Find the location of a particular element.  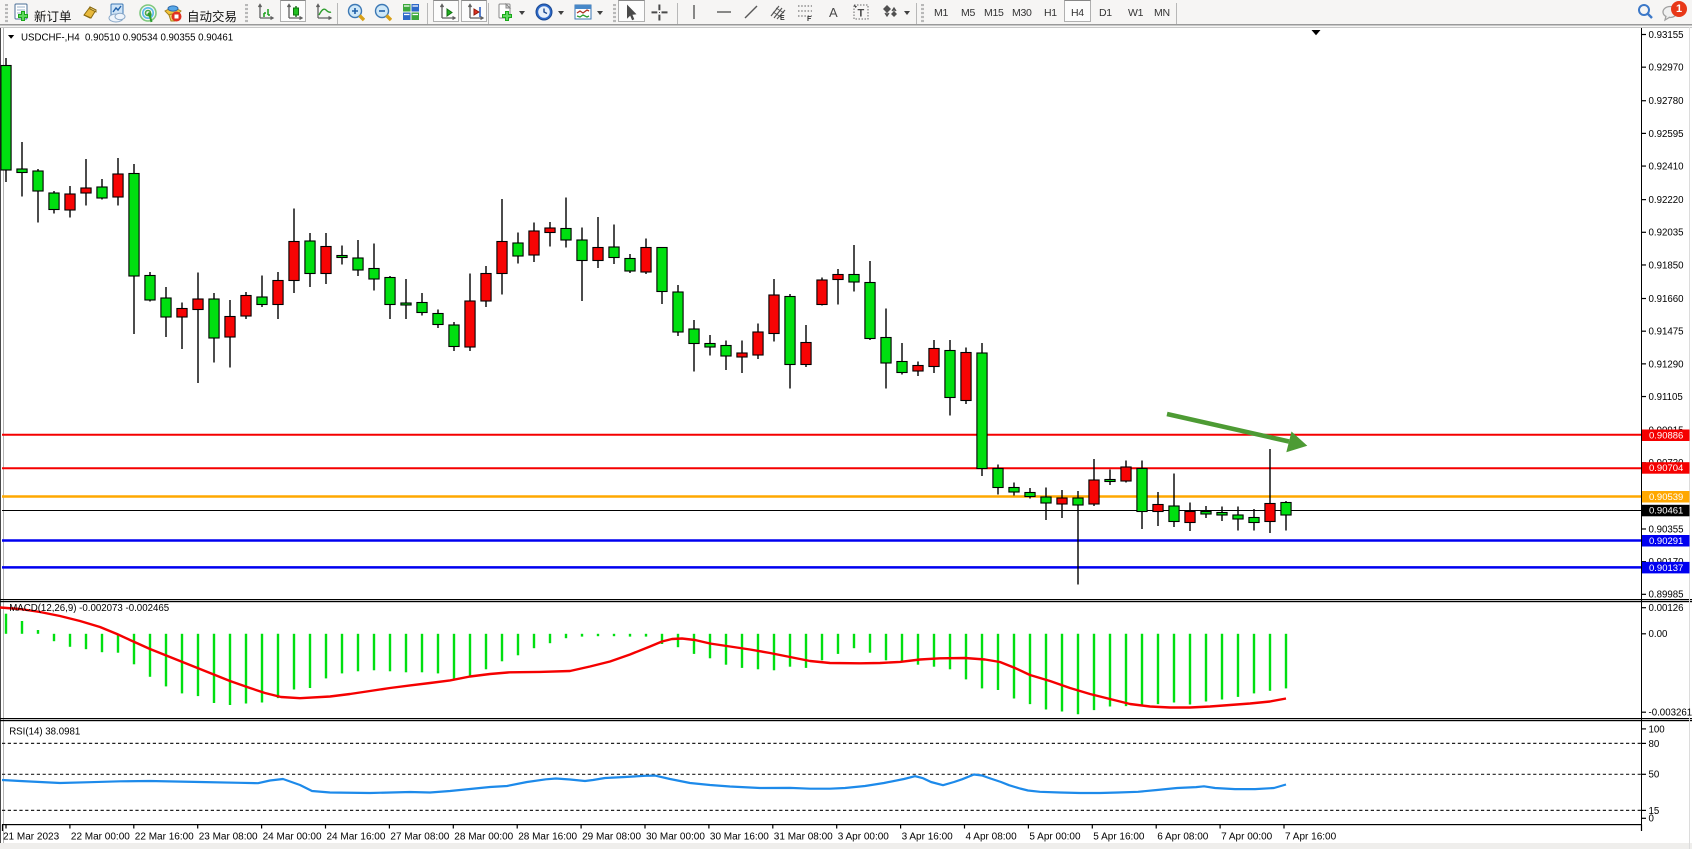

svg-text: 5 Apr 16:00 is located at coordinates (1119, 837).